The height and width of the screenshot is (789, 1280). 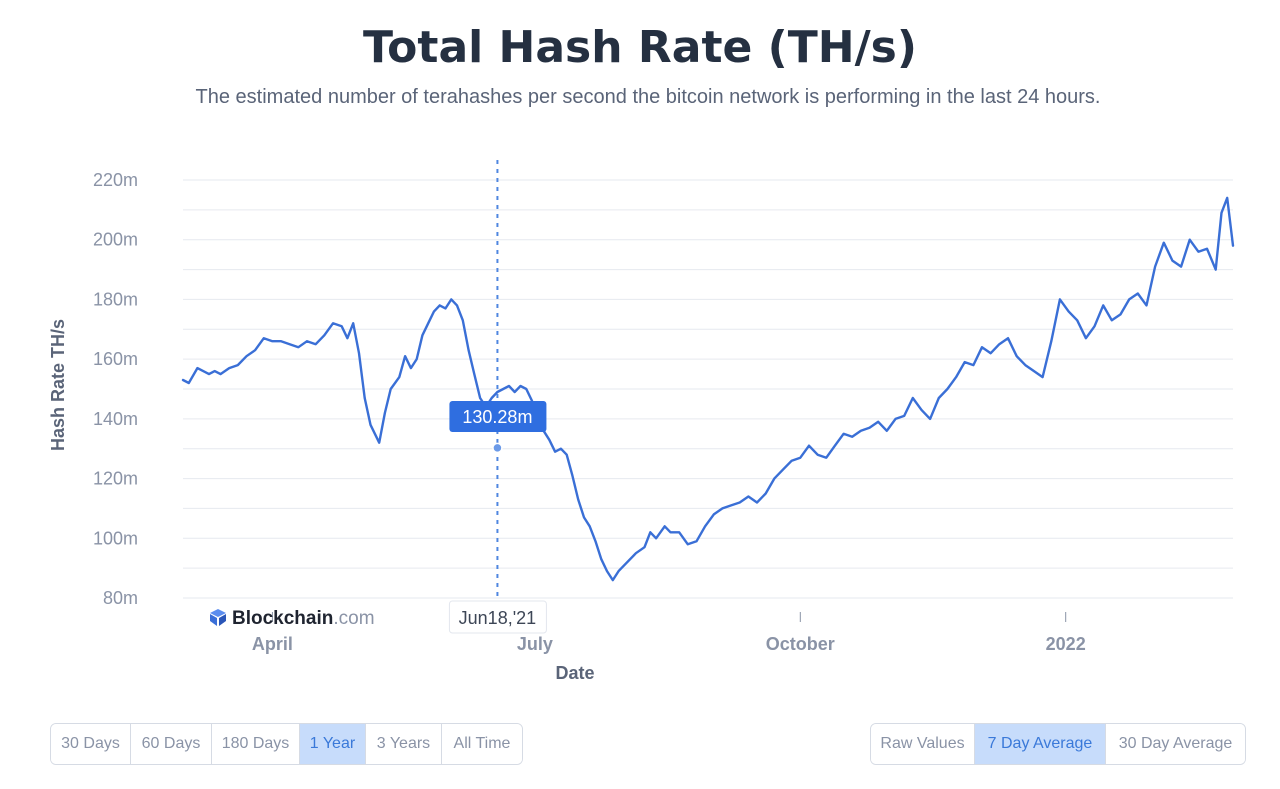 I want to click on page-title: Total Hash Rate (TH/s), so click(x=640, y=47).